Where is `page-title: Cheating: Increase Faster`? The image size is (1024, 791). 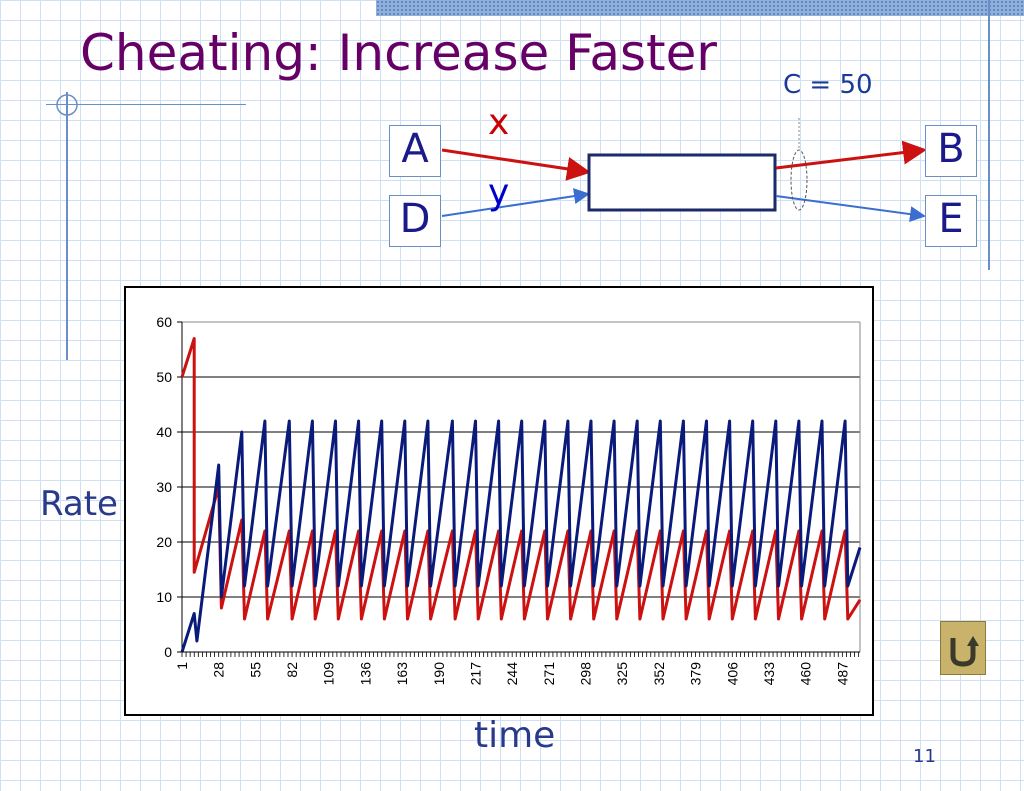 page-title: Cheating: Increase Faster is located at coordinates (398, 53).